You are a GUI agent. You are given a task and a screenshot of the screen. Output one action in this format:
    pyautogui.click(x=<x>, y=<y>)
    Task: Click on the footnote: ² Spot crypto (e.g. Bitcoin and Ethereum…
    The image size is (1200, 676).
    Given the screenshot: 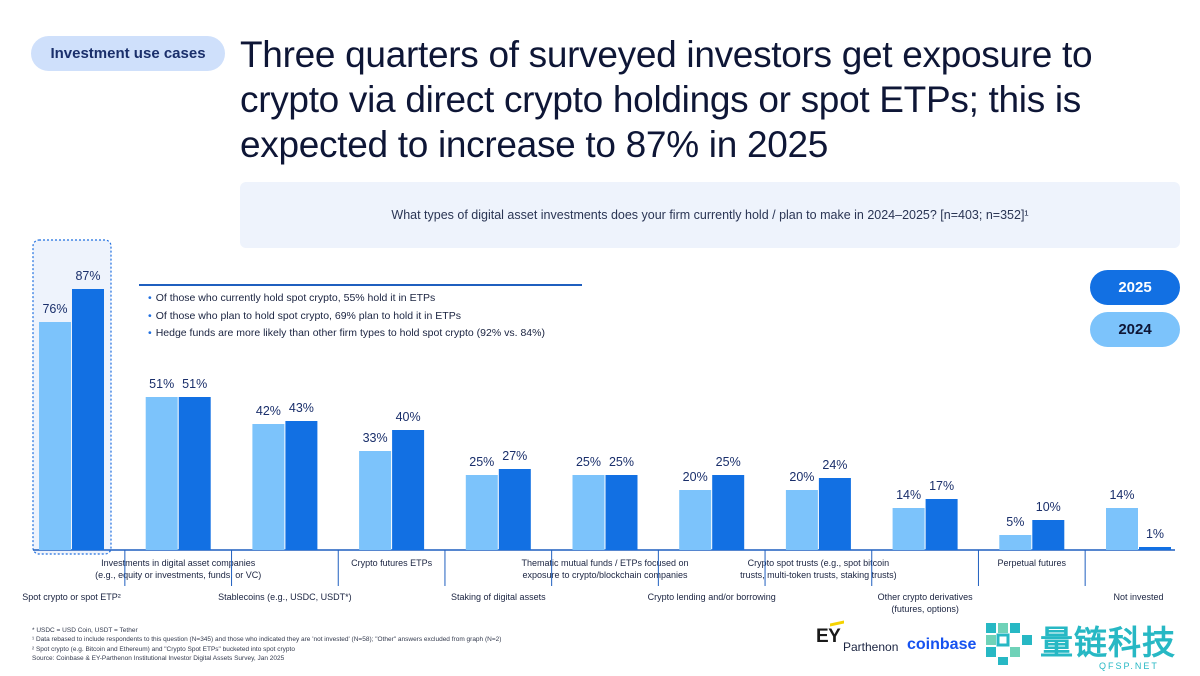 What is the action you would take?
    pyautogui.click(x=163, y=649)
    